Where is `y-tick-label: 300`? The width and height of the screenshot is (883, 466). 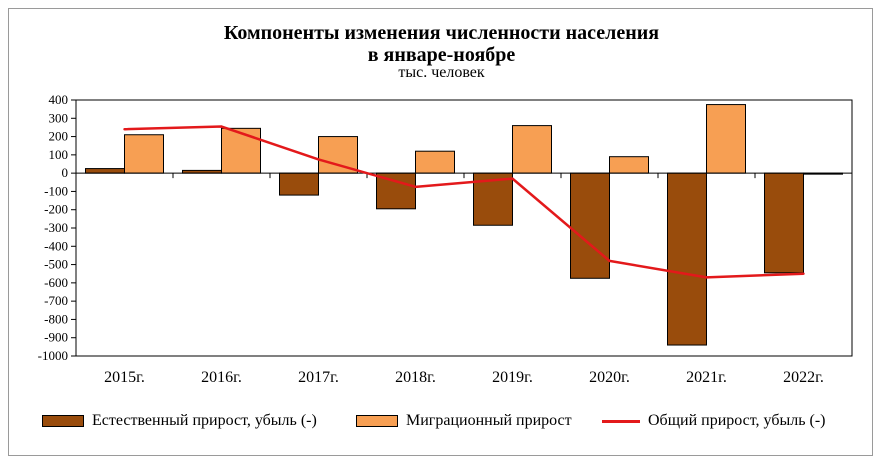
y-tick-label: 300 is located at coordinates (59, 117).